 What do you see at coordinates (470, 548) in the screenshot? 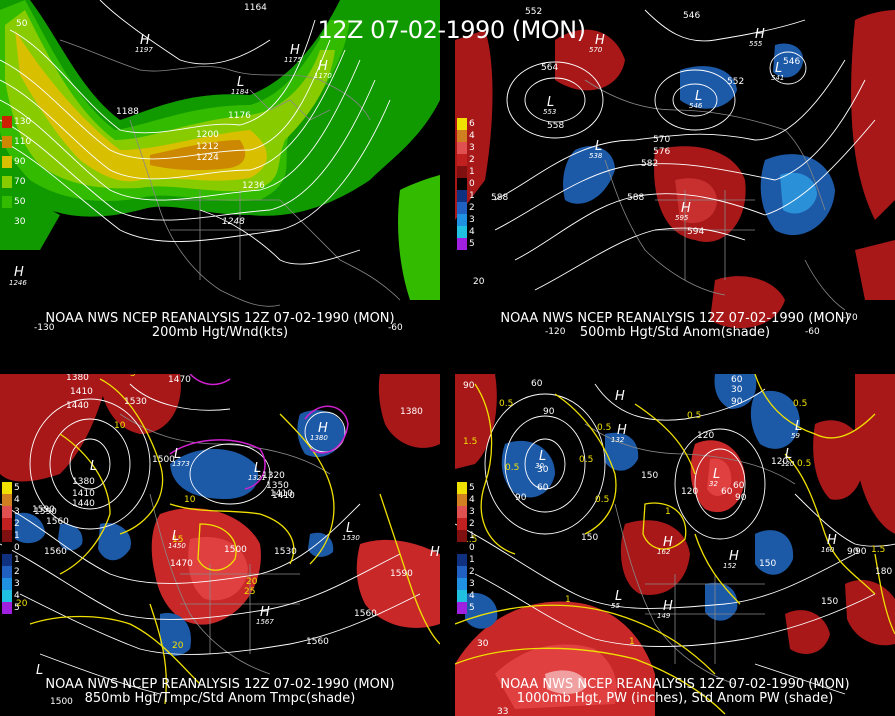
I see `colorbar-1000mb: 5 4 3 2 1 0 1 2 3 4 5` at bounding box center [470, 548].